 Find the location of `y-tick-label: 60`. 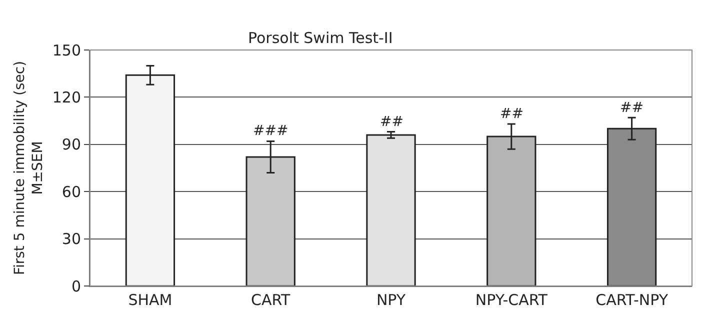

y-tick-label: 60 is located at coordinates (71, 191).